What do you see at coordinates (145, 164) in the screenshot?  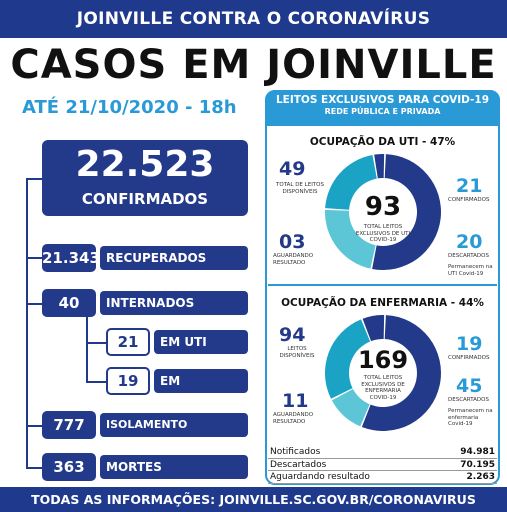 I see `confirmed-value: 22.523` at bounding box center [145, 164].